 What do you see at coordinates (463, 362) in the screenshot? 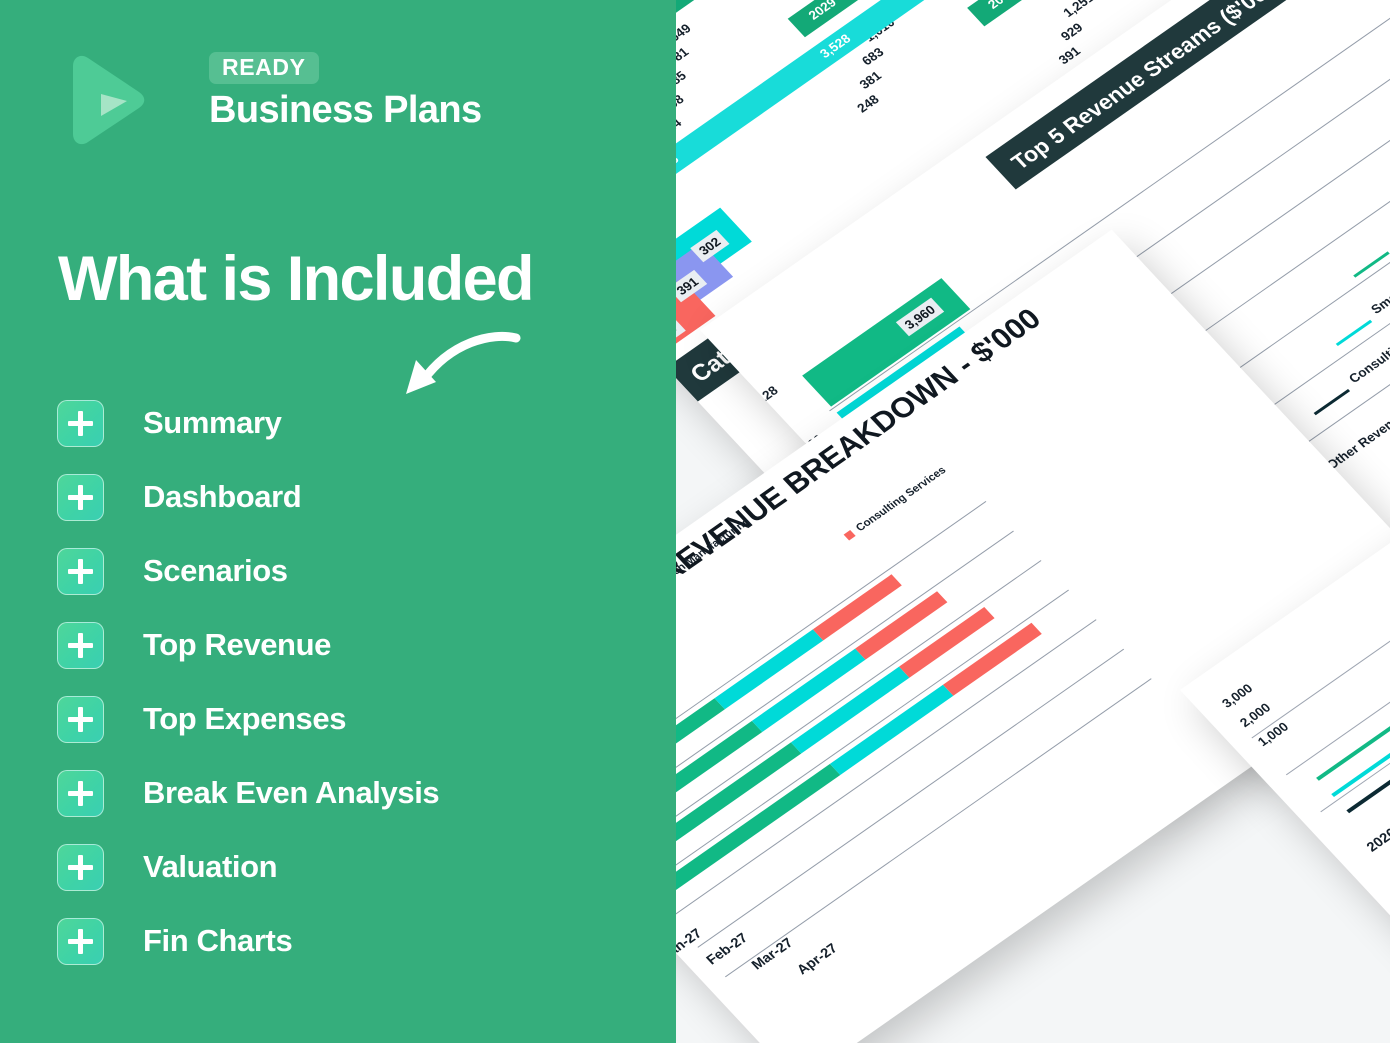
I see `curved-arrow-down-left-icon` at bounding box center [463, 362].